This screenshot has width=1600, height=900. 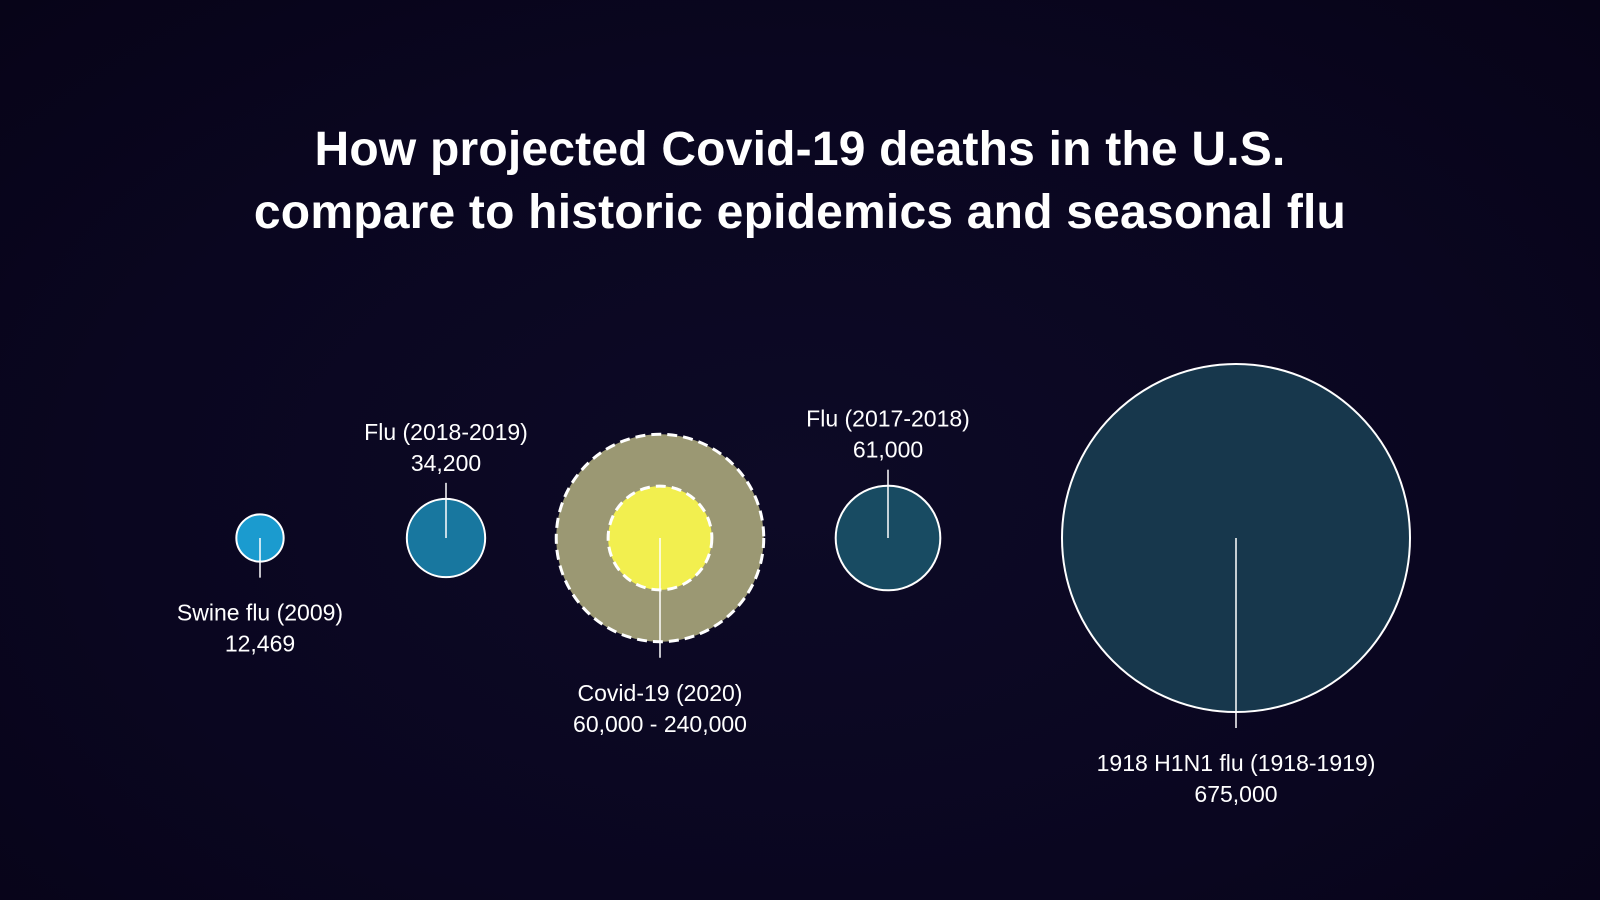 What do you see at coordinates (660, 724) in the screenshot?
I see `covid-label-value: 60,000 - 240,000` at bounding box center [660, 724].